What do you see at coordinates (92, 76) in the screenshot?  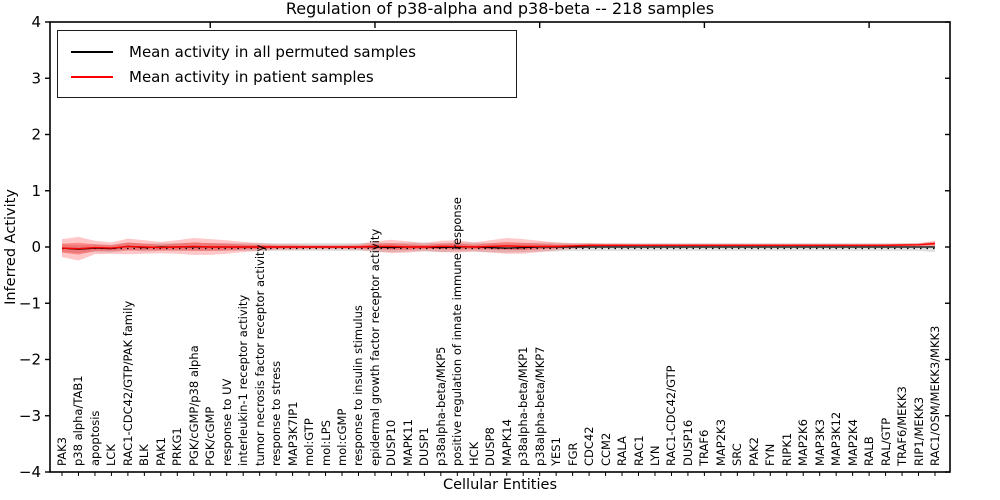 I see `legend-swatch-patient` at bounding box center [92, 76].